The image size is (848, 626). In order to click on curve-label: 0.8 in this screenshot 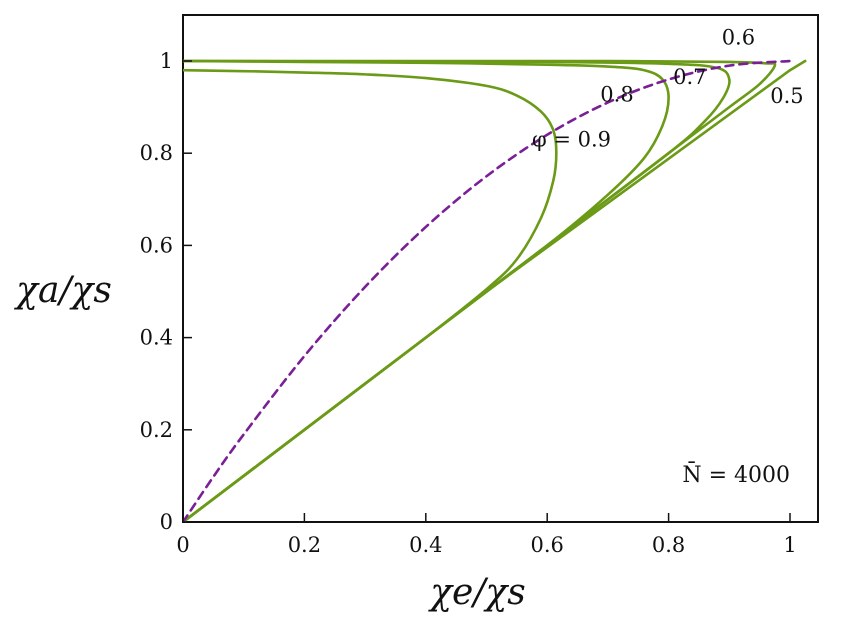, I will do `click(616, 95)`.